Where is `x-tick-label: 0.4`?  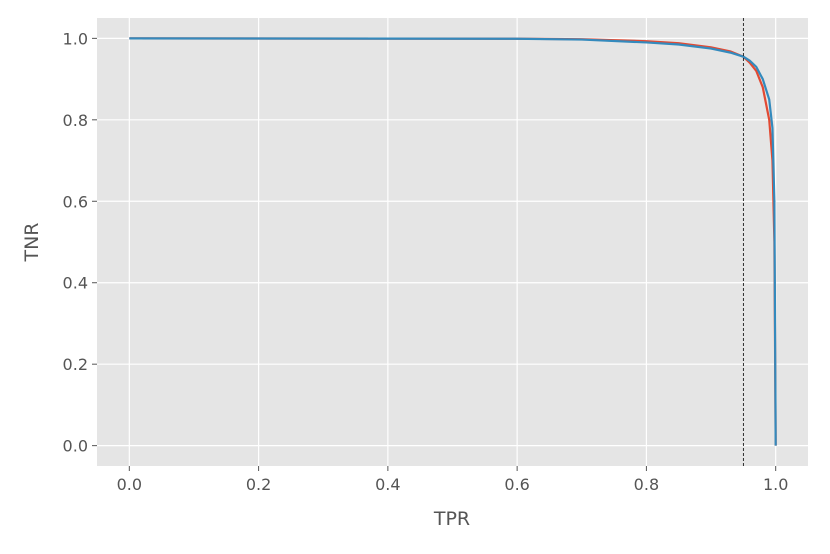 x-tick-label: 0.4 is located at coordinates (387, 484).